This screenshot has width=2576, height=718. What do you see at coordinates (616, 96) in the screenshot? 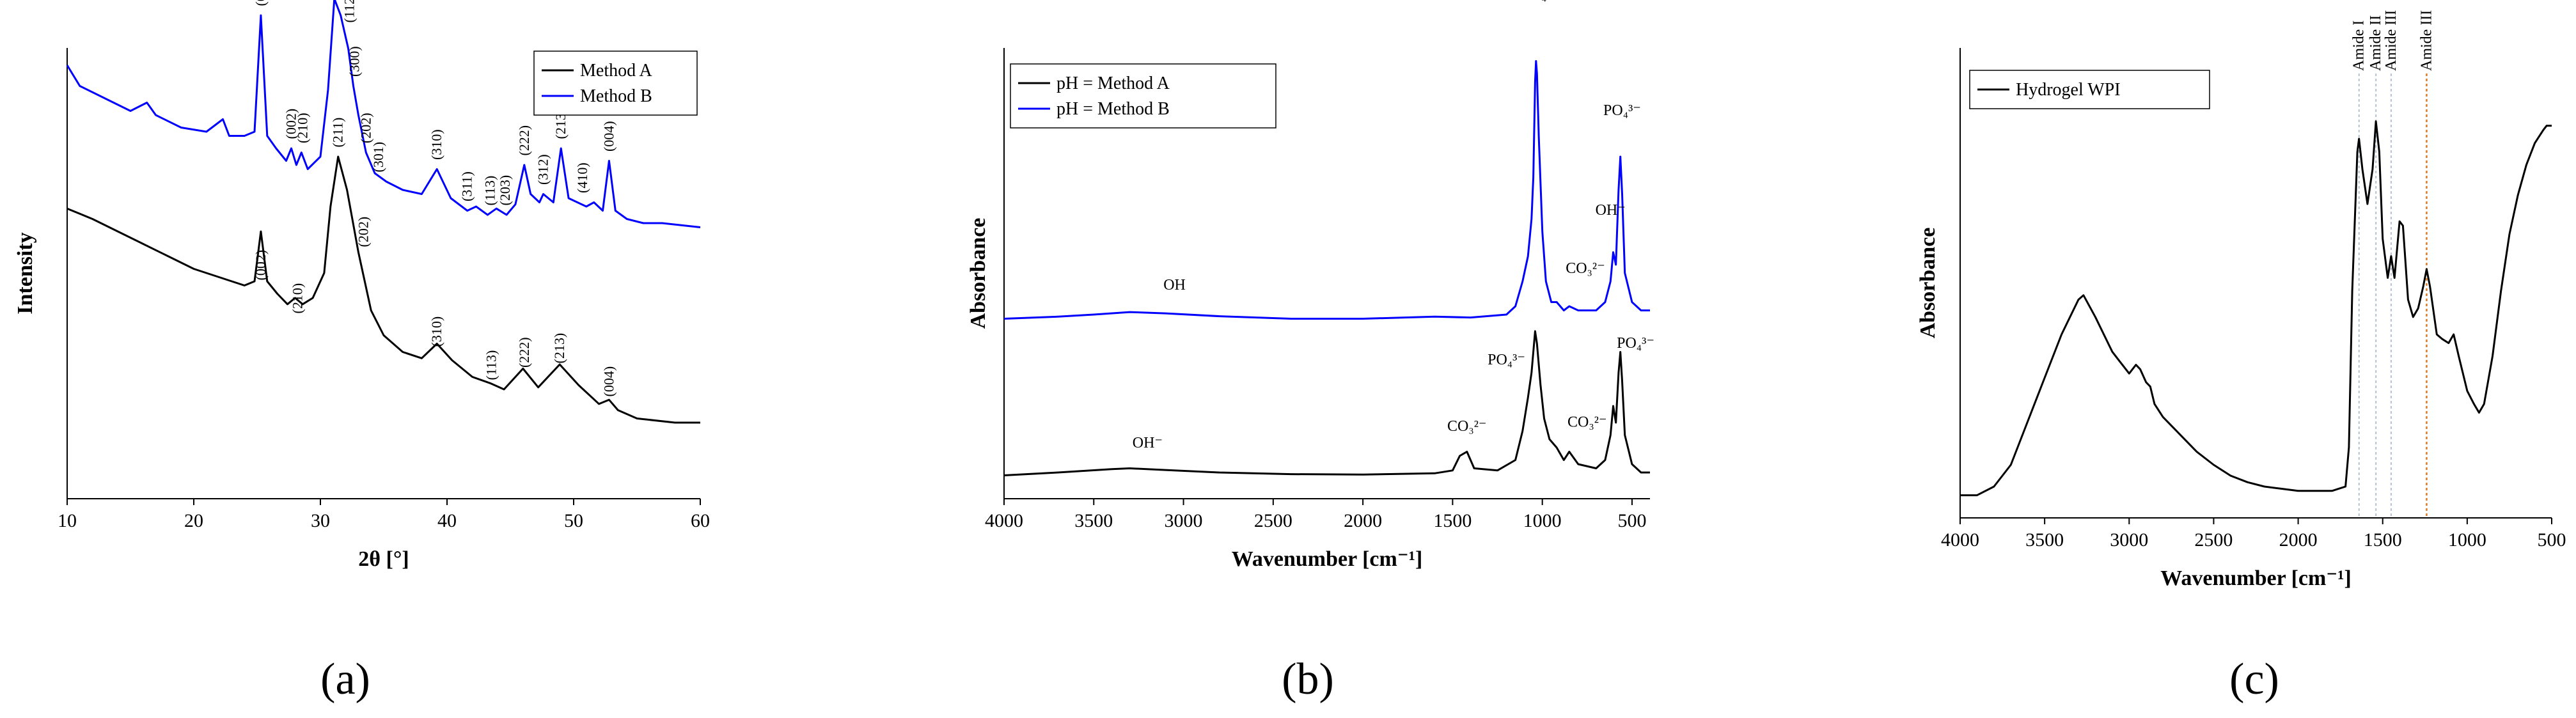
I see `legend-label: Method B` at bounding box center [616, 96].